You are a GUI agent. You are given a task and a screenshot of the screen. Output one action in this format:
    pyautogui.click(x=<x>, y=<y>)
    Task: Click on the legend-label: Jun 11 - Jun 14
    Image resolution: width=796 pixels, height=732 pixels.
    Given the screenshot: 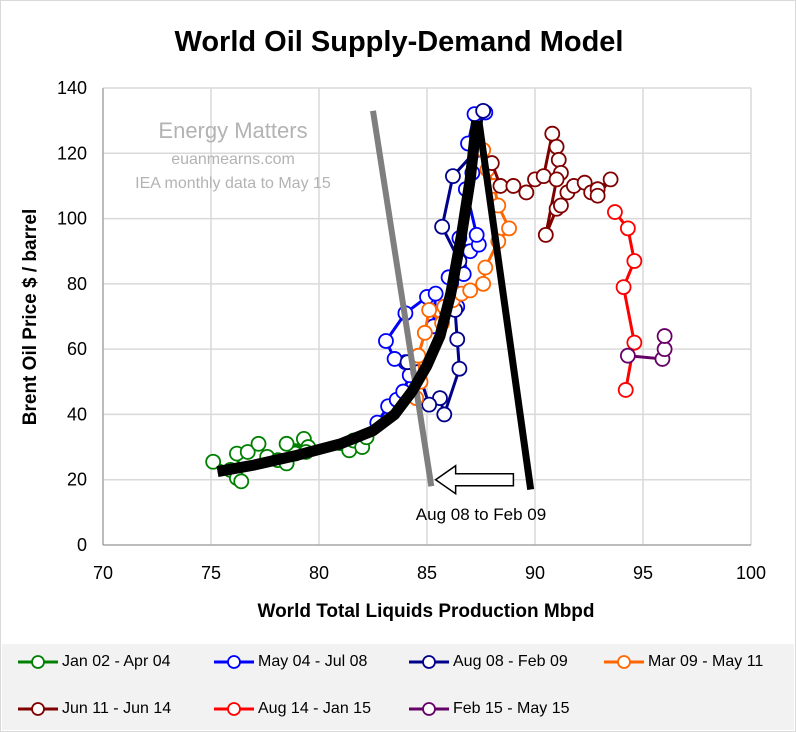 What is the action you would take?
    pyautogui.click(x=117, y=708)
    